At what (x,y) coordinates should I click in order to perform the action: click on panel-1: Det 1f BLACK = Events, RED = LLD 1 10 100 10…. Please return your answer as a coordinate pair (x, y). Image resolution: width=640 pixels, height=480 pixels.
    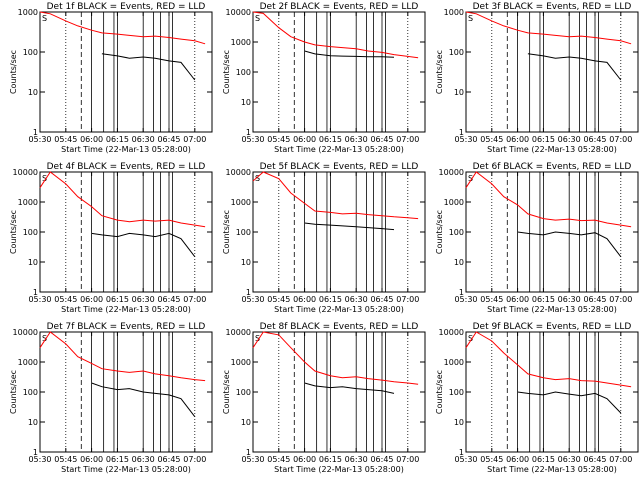
    Looking at the image, I should click on (111, 78).